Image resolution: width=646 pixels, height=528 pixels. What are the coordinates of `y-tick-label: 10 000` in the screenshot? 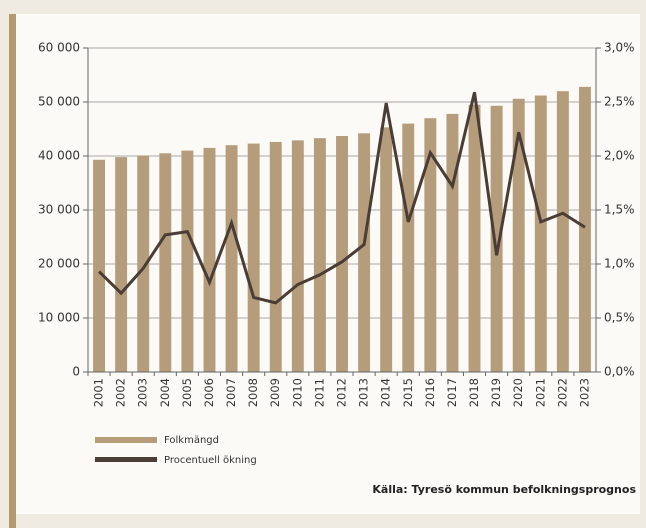 It's located at (59, 318).